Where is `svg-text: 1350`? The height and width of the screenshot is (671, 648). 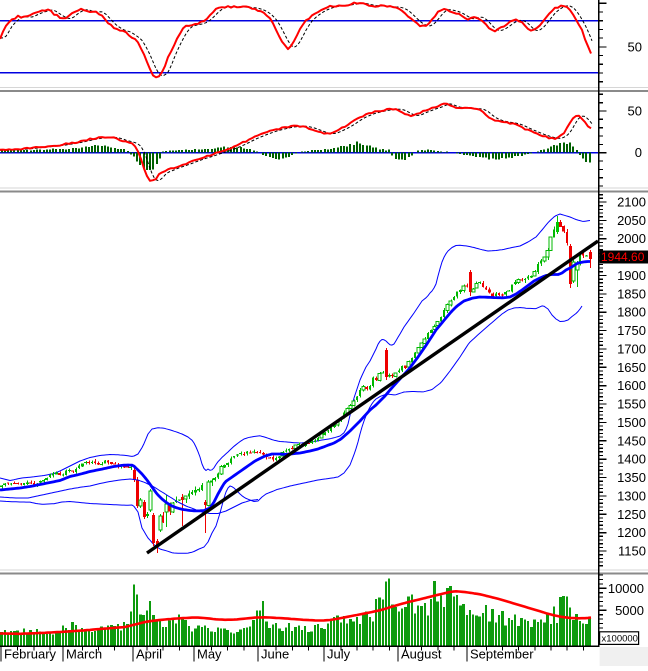
svg-text: 1350 is located at coordinates (631, 477).